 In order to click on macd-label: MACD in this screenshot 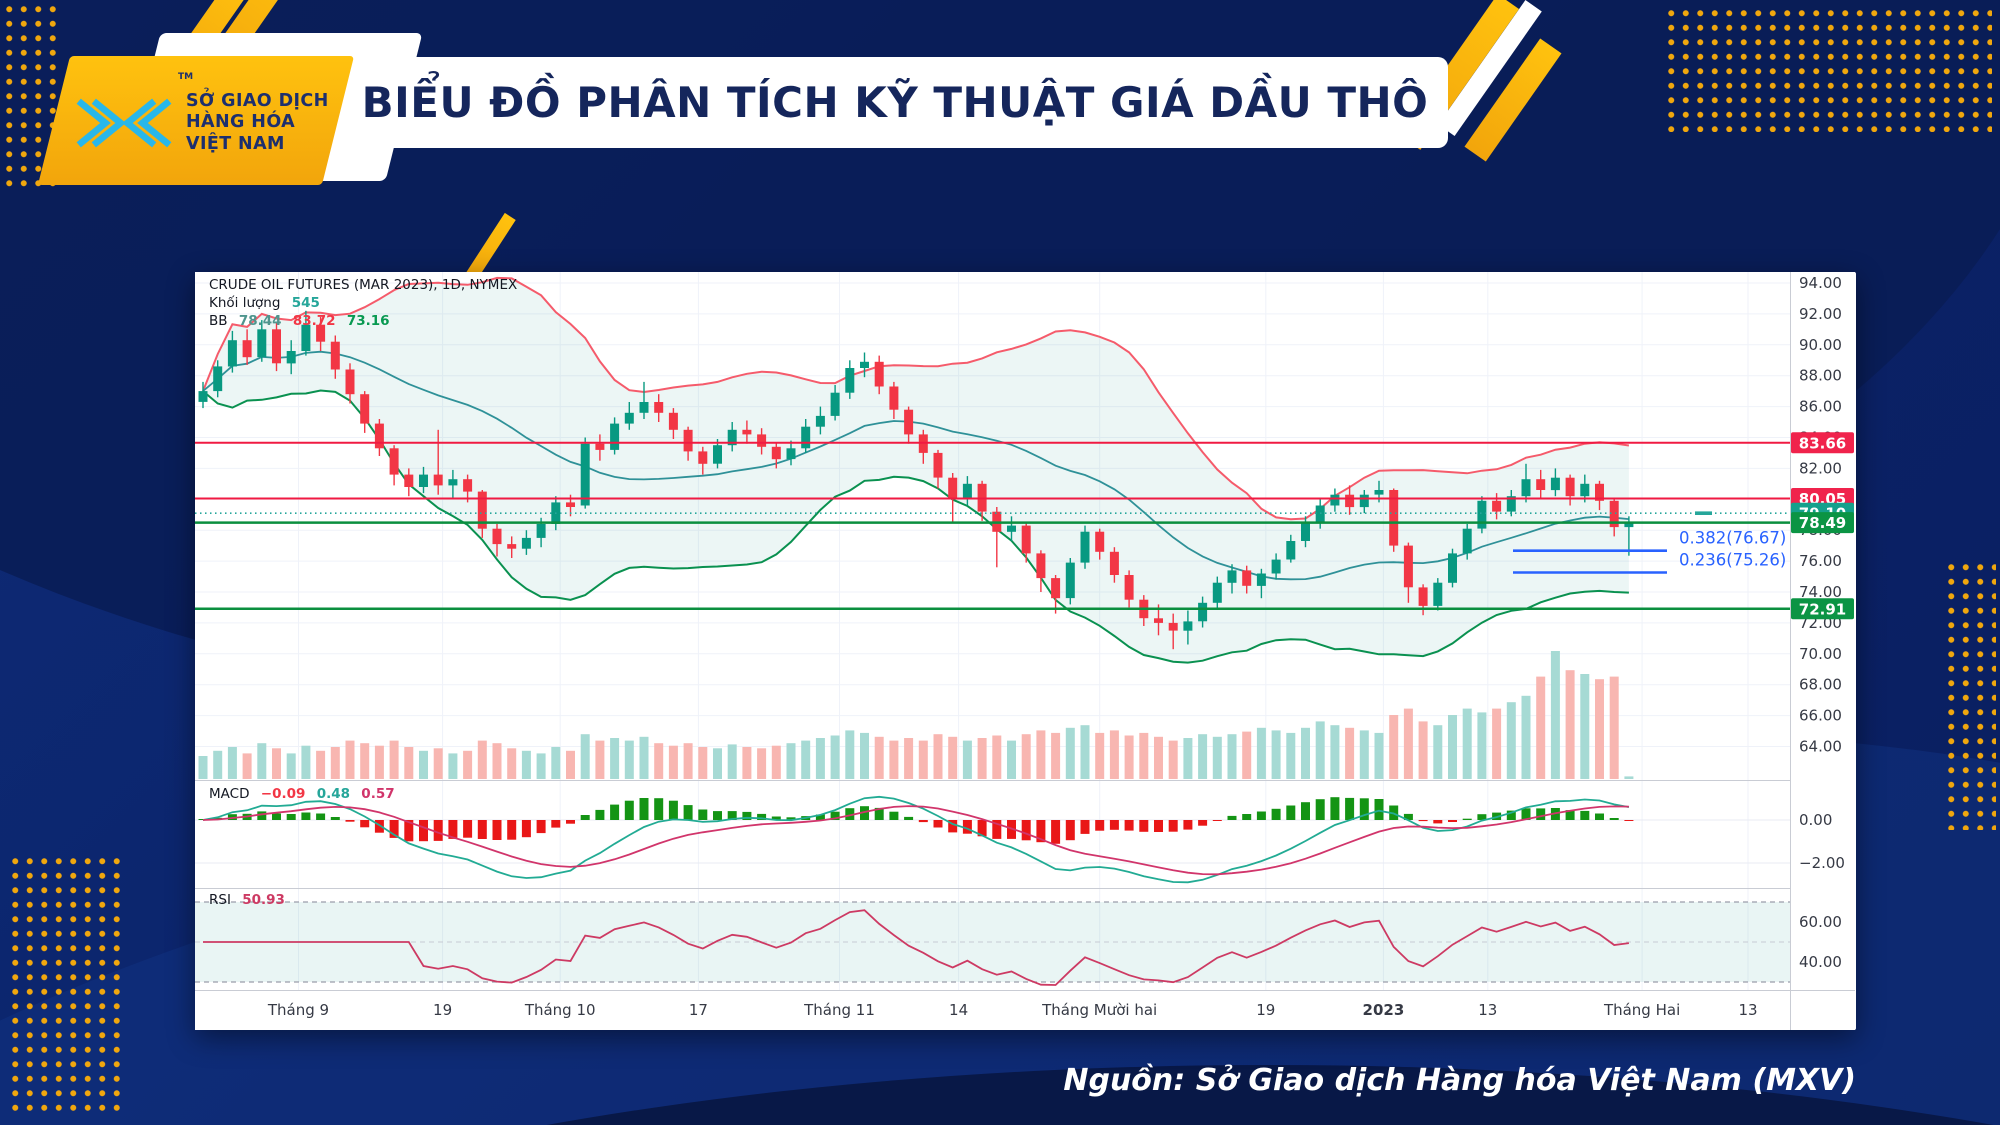, I will do `click(229, 794)`.